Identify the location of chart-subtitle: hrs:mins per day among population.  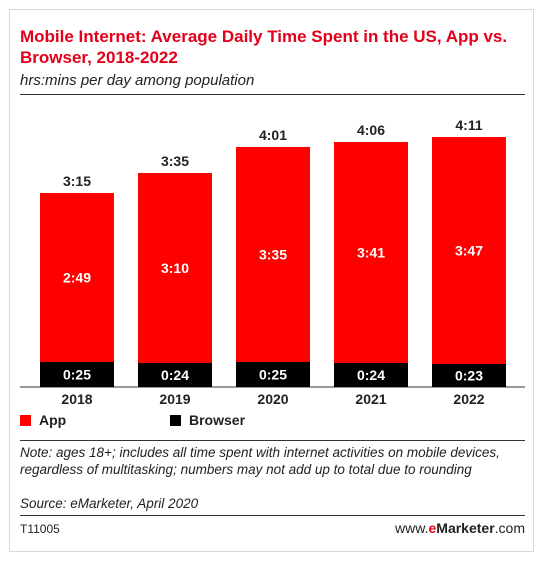
(137, 80).